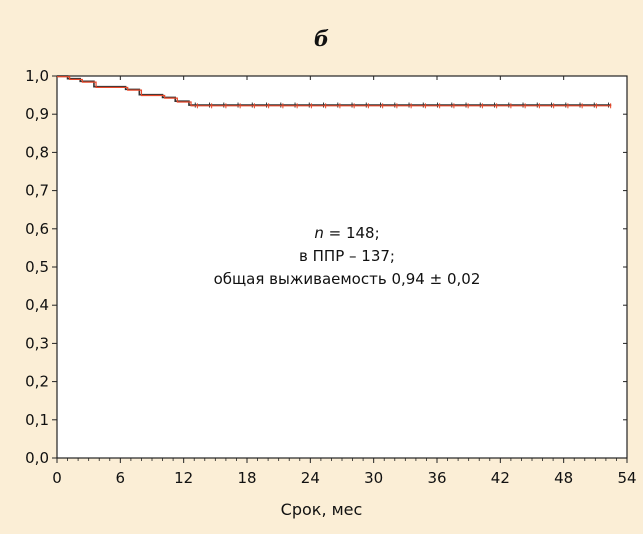 The height and width of the screenshot is (534, 643). Describe the element at coordinates (37, 76) in the screenshot. I see `y-tick-label: 1,0` at that location.